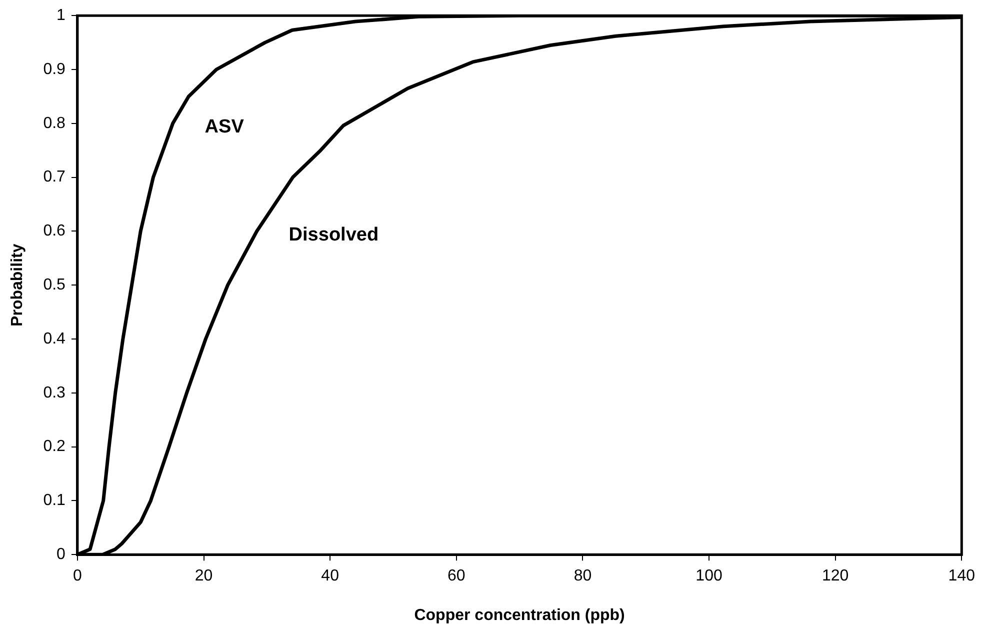 The image size is (981, 633). Describe the element at coordinates (17, 285) in the screenshot. I see `y-axis-title: Probability` at that location.